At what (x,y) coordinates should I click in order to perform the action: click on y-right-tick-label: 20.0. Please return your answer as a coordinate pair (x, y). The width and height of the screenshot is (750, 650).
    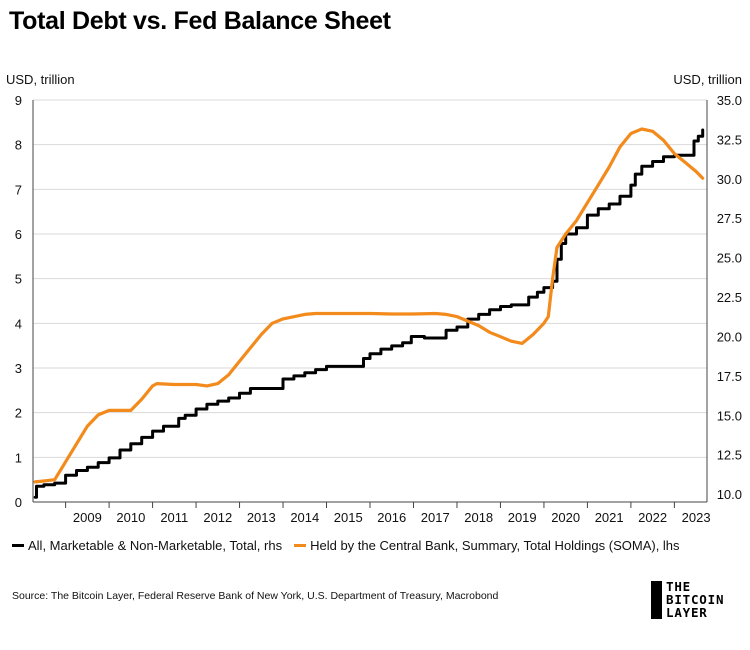
    Looking at the image, I should click on (729, 336).